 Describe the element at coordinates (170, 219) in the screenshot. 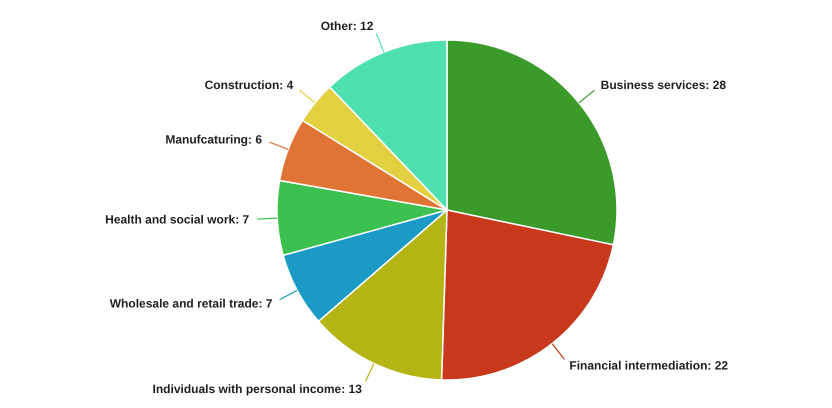

I see `slice-label: Health and social work` at that location.